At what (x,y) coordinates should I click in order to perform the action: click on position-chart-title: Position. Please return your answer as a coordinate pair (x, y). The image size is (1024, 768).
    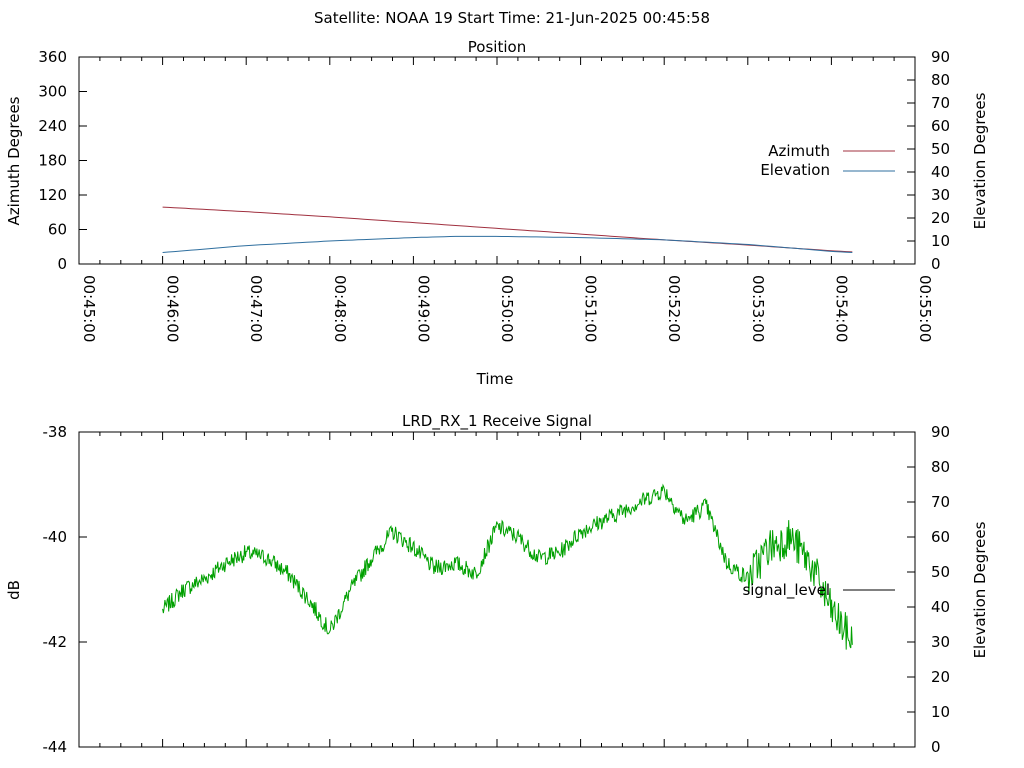
    Looking at the image, I should click on (497, 47).